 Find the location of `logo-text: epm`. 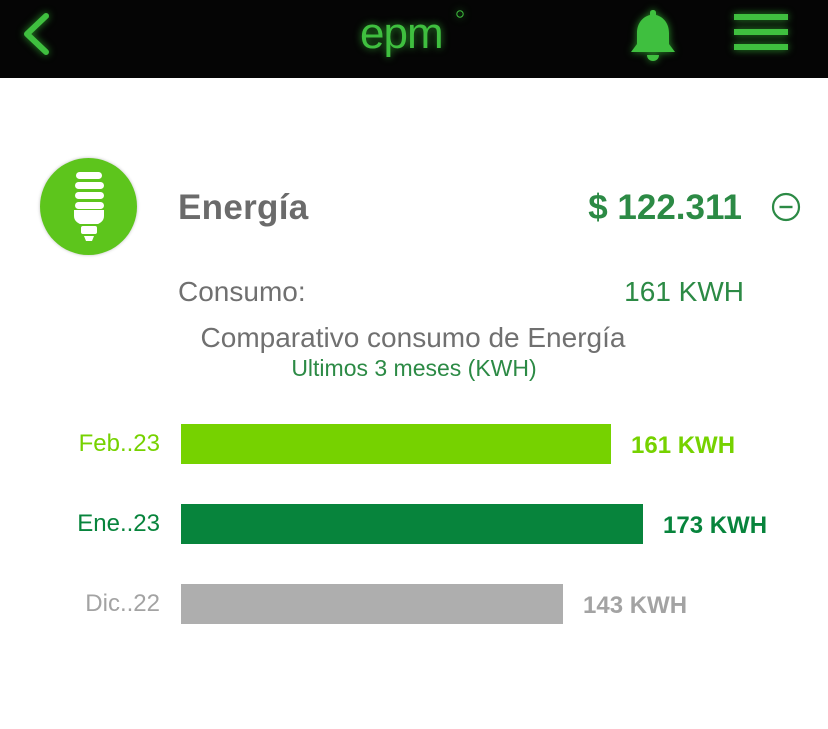

logo-text: epm is located at coordinates (401, 33).